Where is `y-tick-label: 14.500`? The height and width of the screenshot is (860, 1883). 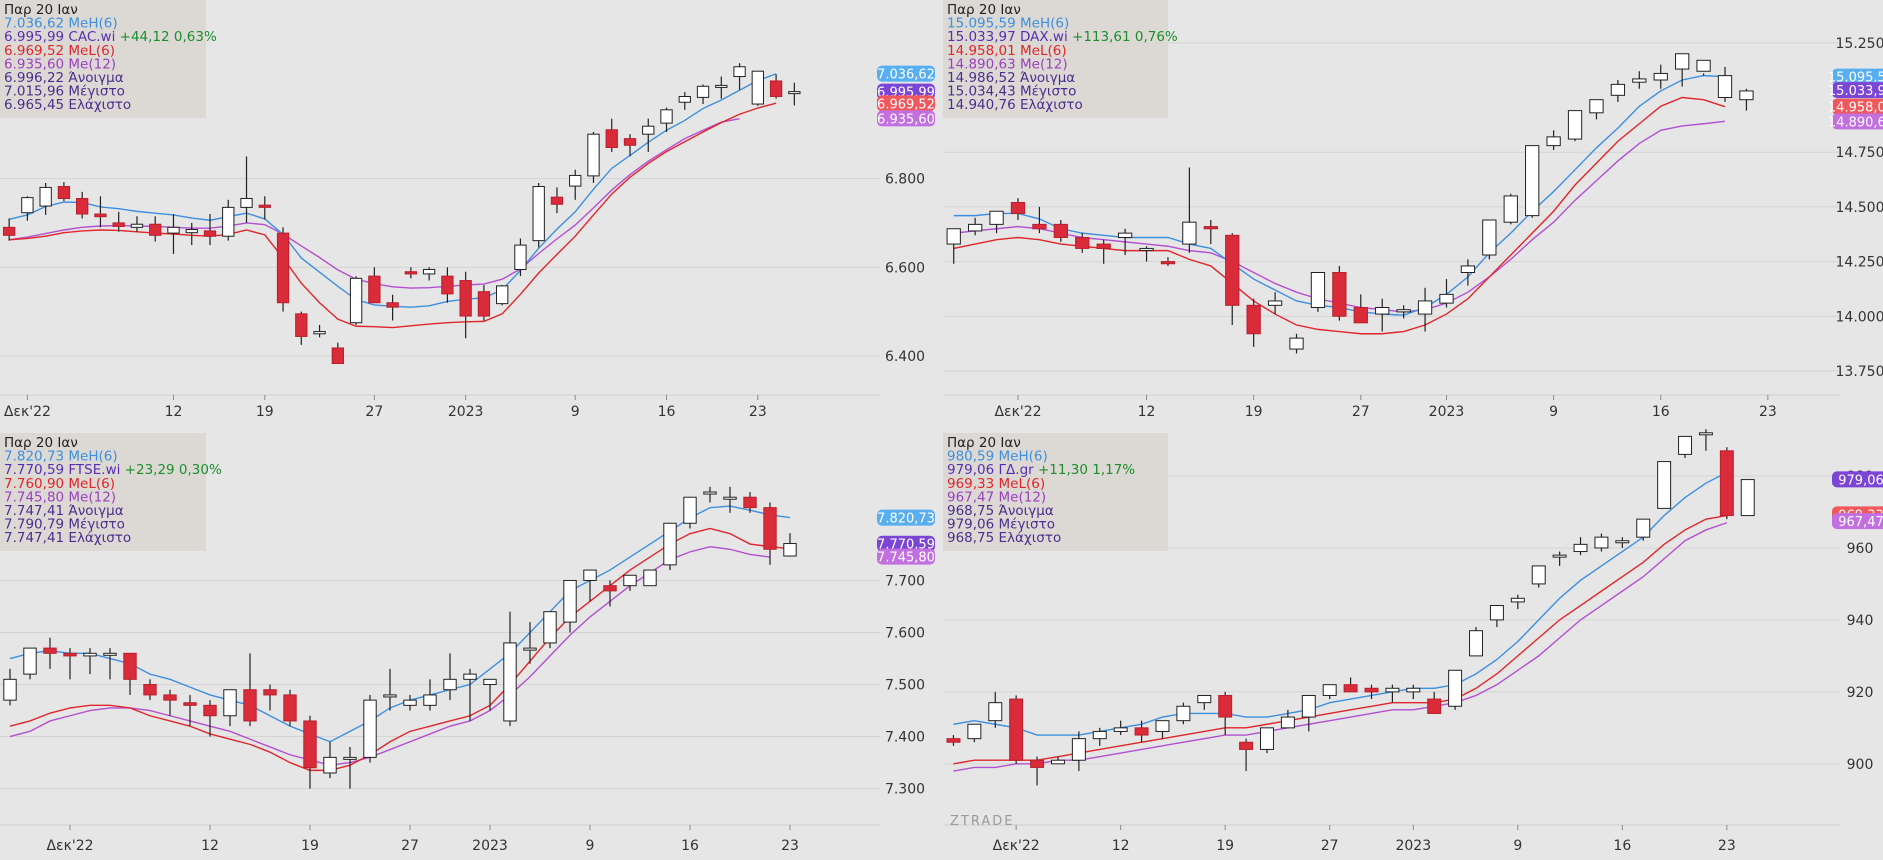 y-tick-label: 14.500 is located at coordinates (1859, 208).